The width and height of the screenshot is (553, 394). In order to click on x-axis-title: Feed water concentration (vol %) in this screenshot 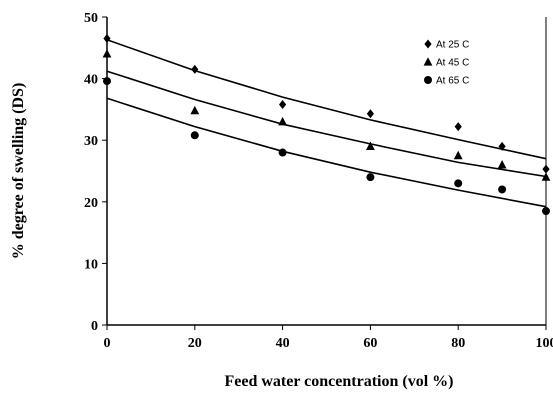, I will do `click(339, 381)`.